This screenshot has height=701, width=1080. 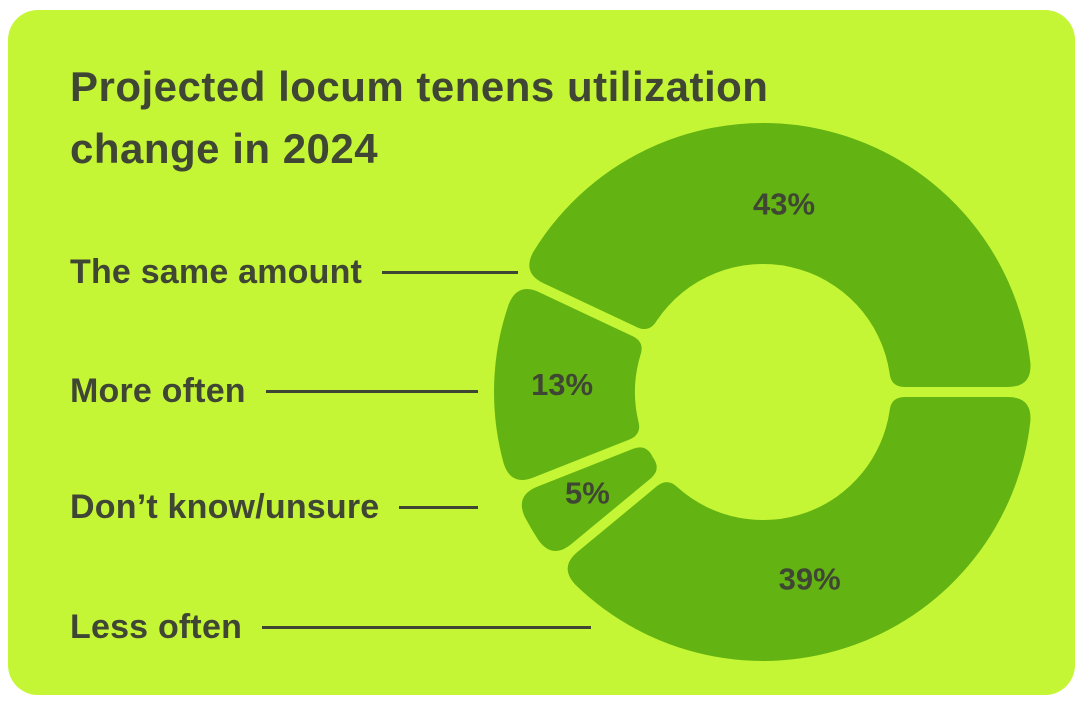 What do you see at coordinates (426, 627) in the screenshot?
I see `leader-line-less-often` at bounding box center [426, 627].